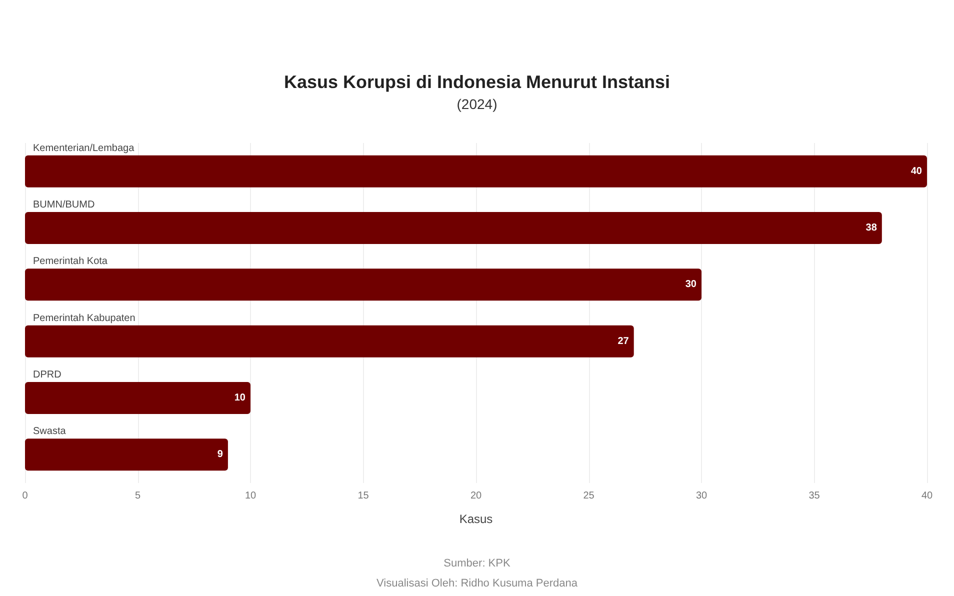 The height and width of the screenshot is (596, 954). I want to click on x-tick-label: 0, so click(25, 496).